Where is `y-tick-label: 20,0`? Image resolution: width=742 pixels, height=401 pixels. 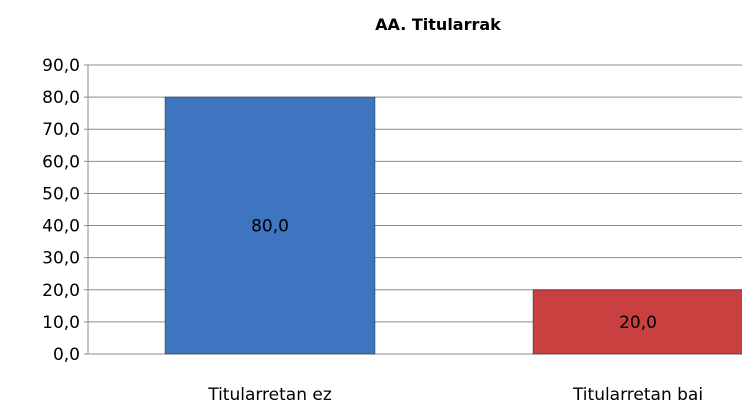
y-tick-label: 20,0 is located at coordinates (61, 291).